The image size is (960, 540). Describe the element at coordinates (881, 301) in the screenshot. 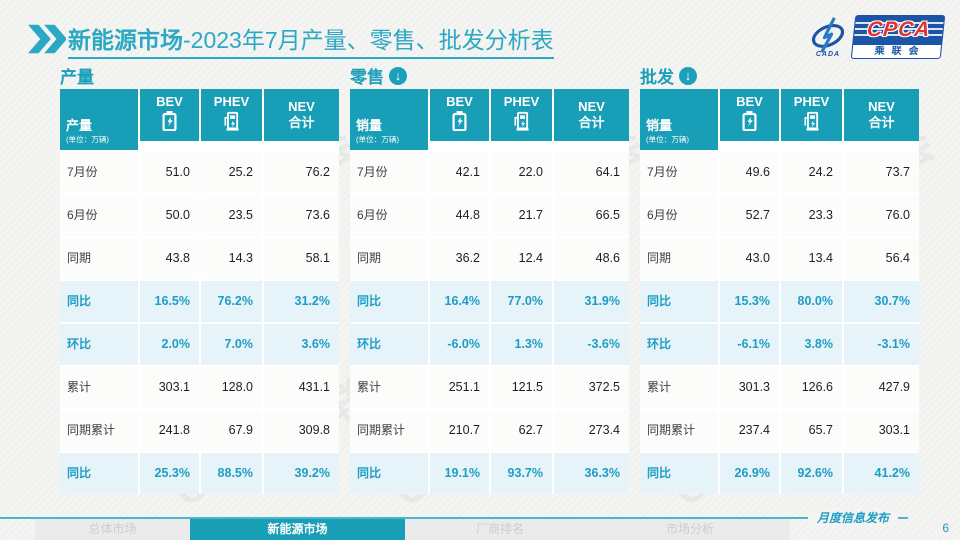

I see `cell-value: 30.7%` at that location.